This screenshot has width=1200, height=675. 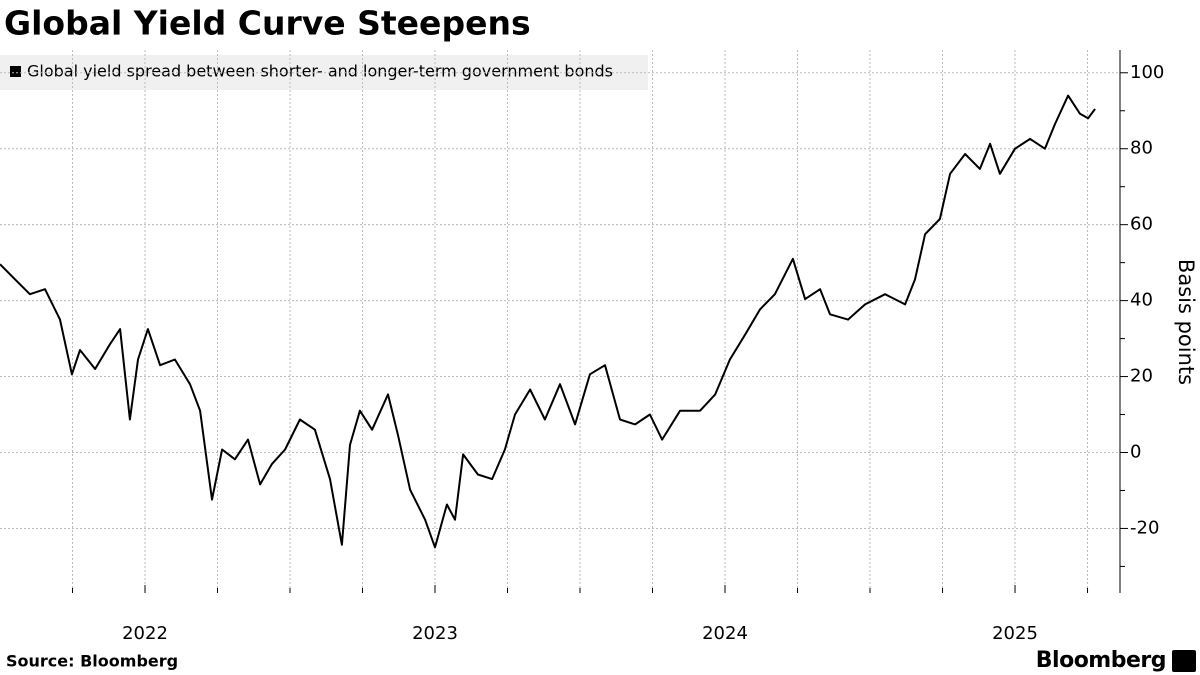 I want to click on x-tick-label: 2022, so click(x=145, y=633).